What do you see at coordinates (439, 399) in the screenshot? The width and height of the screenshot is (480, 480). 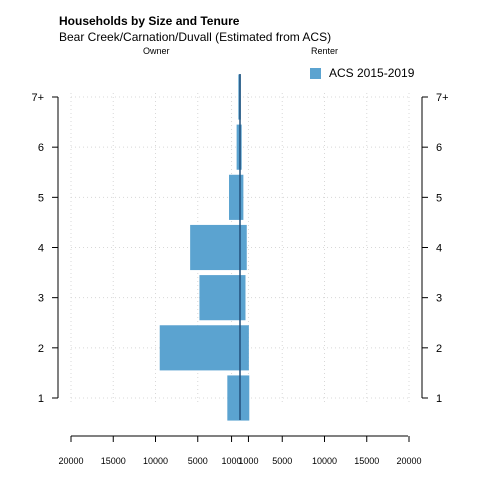 I see `right-y-tick-label: 1` at bounding box center [439, 399].